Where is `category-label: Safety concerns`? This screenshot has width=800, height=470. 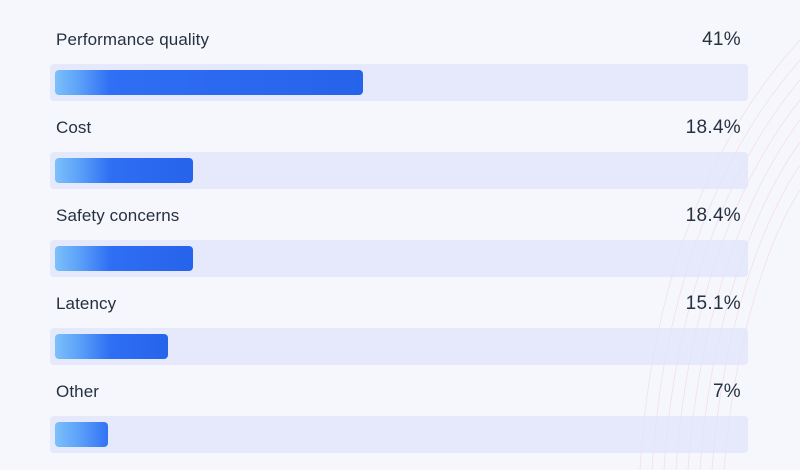 category-label: Safety concerns is located at coordinates (118, 215).